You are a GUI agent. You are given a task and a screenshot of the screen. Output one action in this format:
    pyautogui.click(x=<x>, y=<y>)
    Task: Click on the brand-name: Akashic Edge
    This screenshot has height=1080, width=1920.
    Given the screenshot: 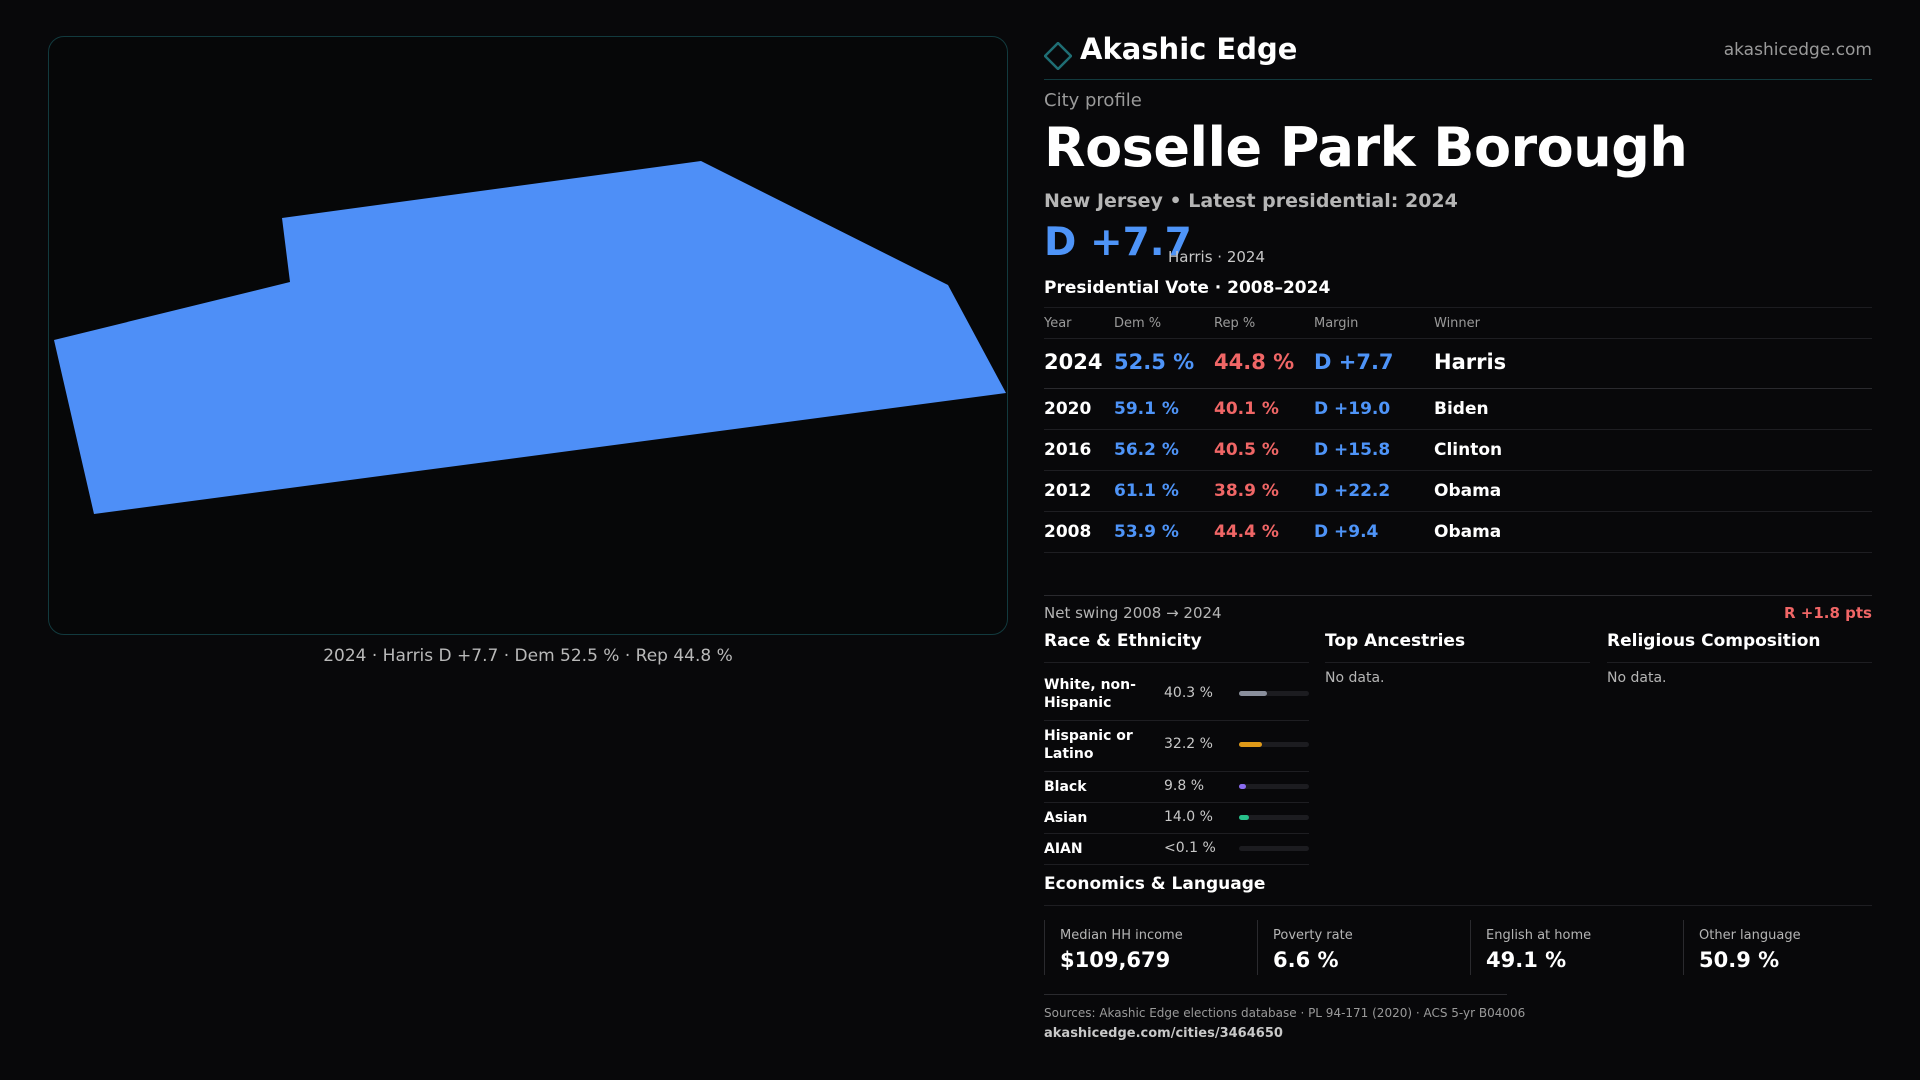 What is the action you would take?
    pyautogui.click(x=1189, y=49)
    